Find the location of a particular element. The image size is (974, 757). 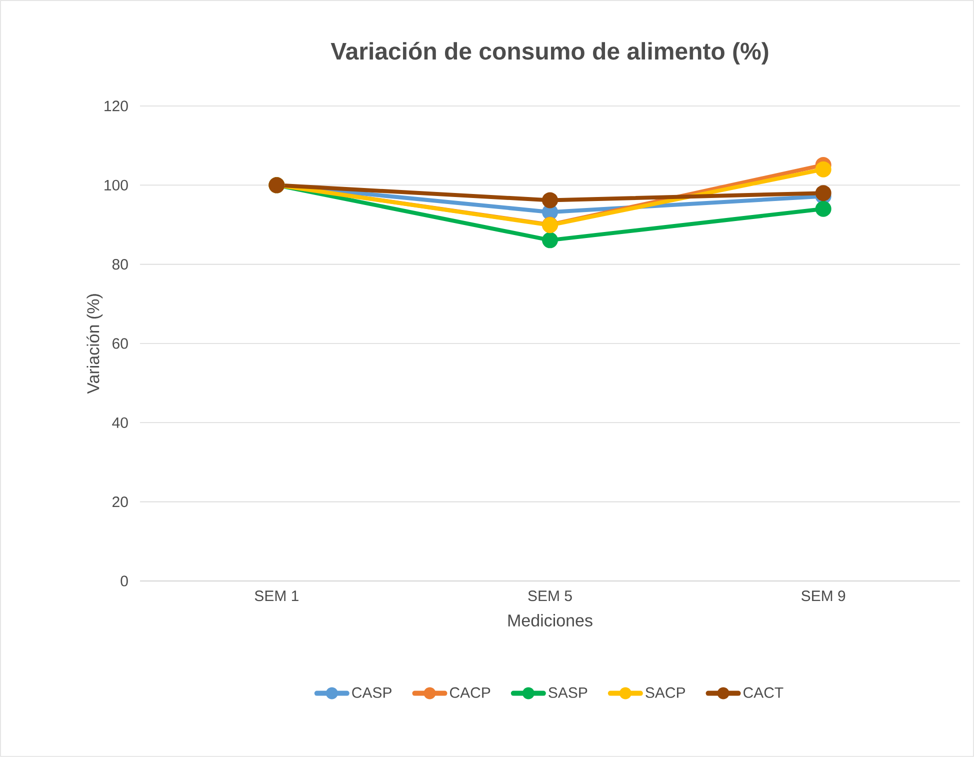

y-tick-label: 40 is located at coordinates (120, 422).